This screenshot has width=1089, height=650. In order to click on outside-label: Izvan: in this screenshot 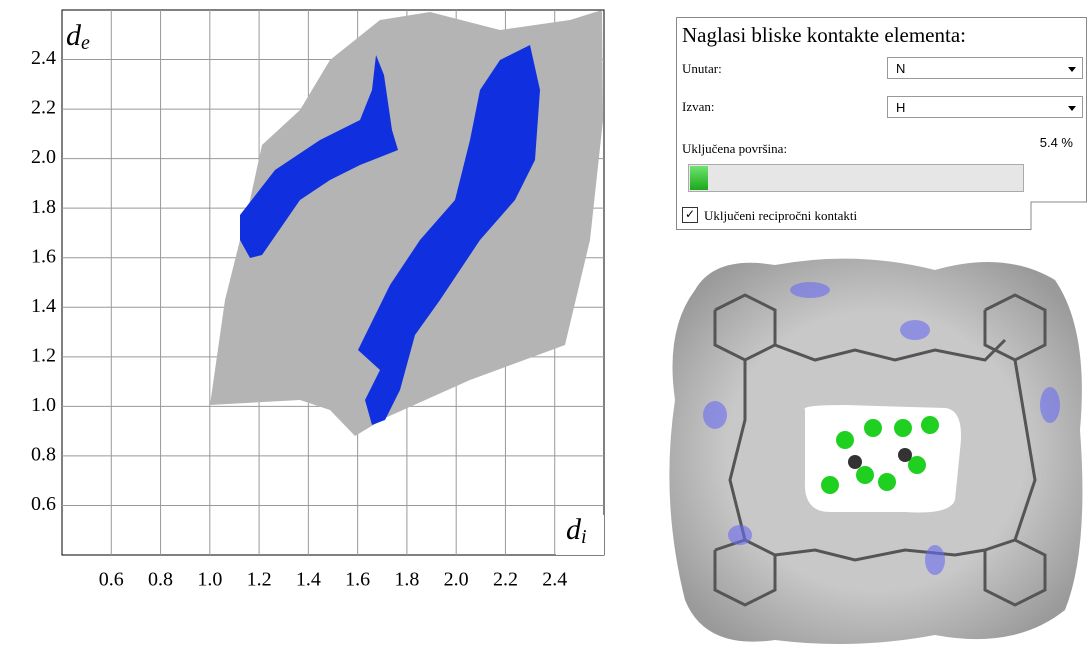, I will do `click(698, 106)`.